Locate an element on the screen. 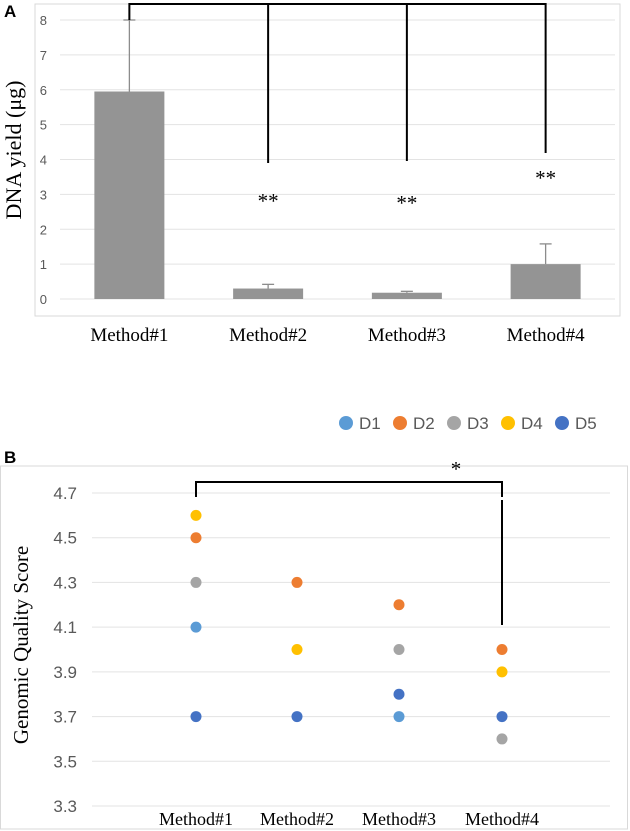  chart-a-y-tick-label: 0 is located at coordinates (43, 299).